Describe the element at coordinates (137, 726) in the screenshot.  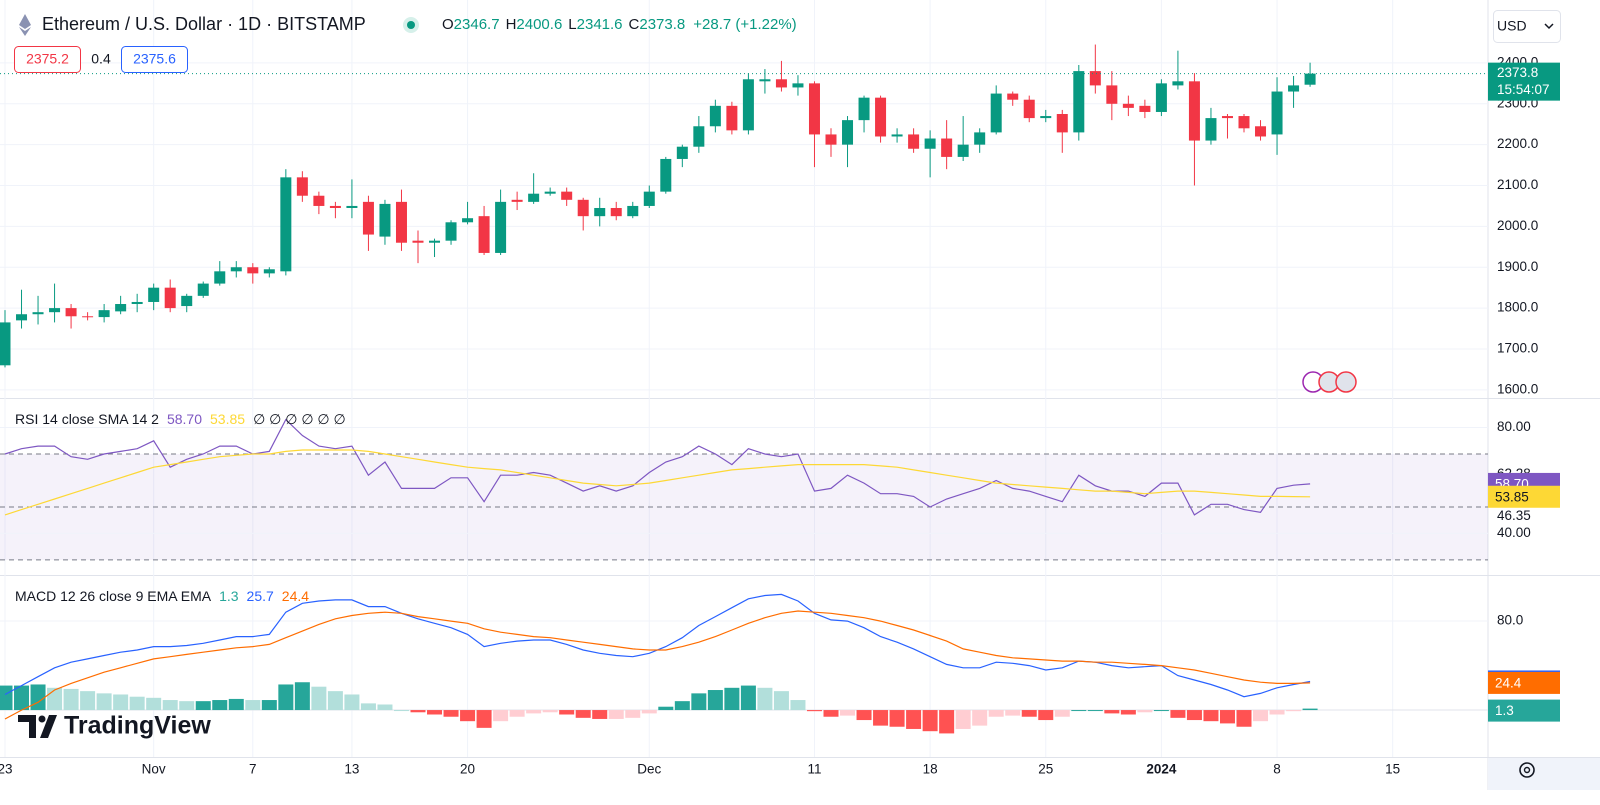
I see `brand-name: TradingView` at that location.